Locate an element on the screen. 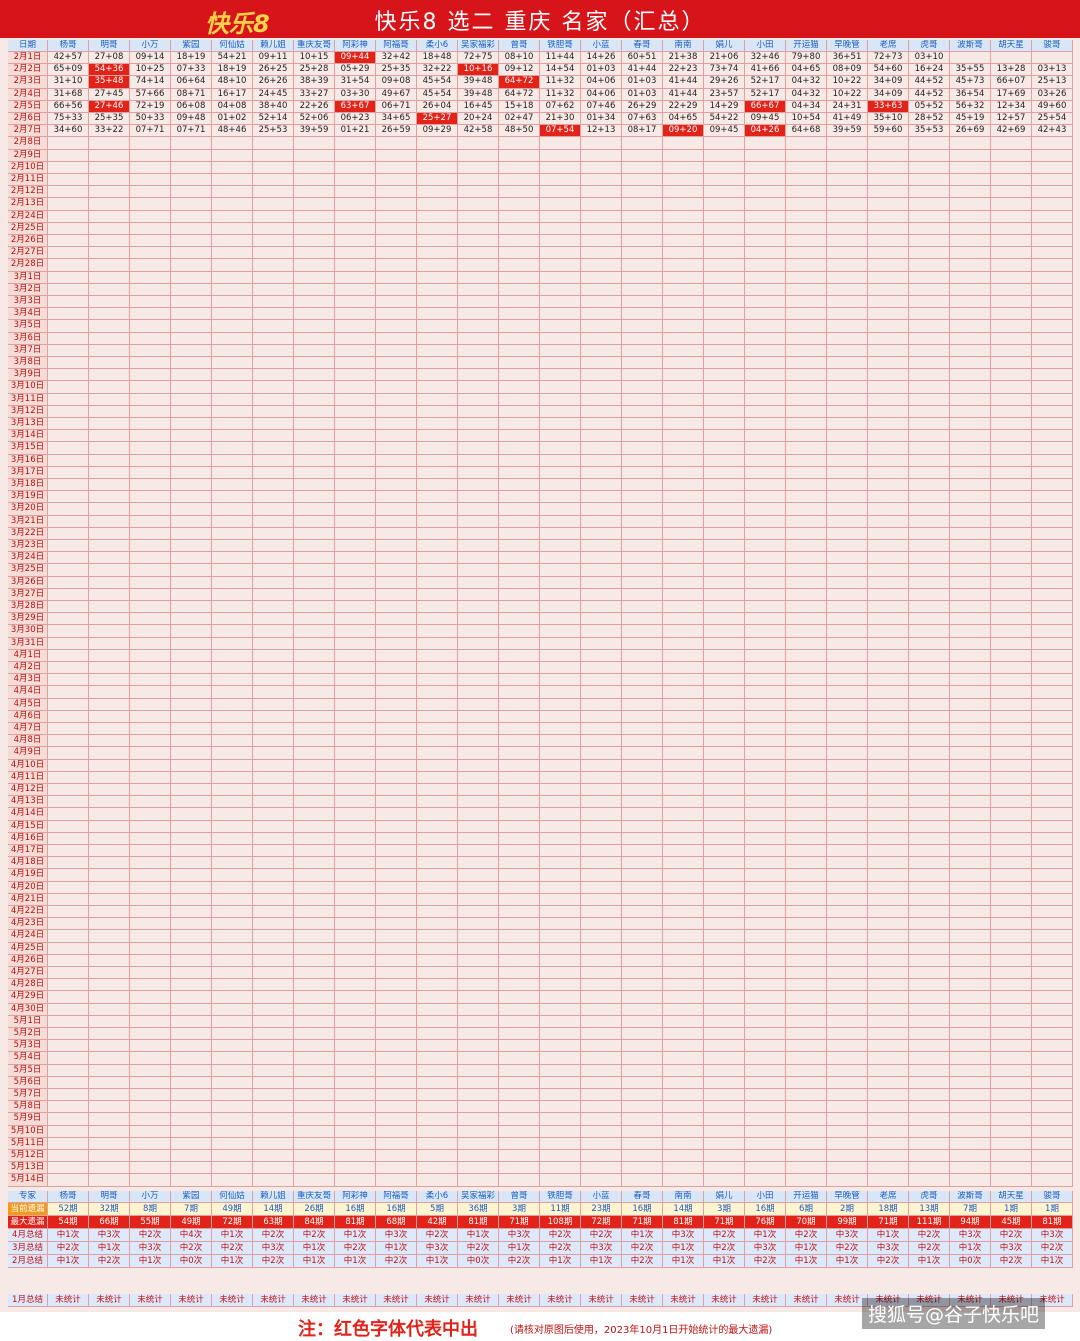 Image resolution: width=1080 pixels, height=1341 pixels. date: 2月5日 is located at coordinates (28, 106).